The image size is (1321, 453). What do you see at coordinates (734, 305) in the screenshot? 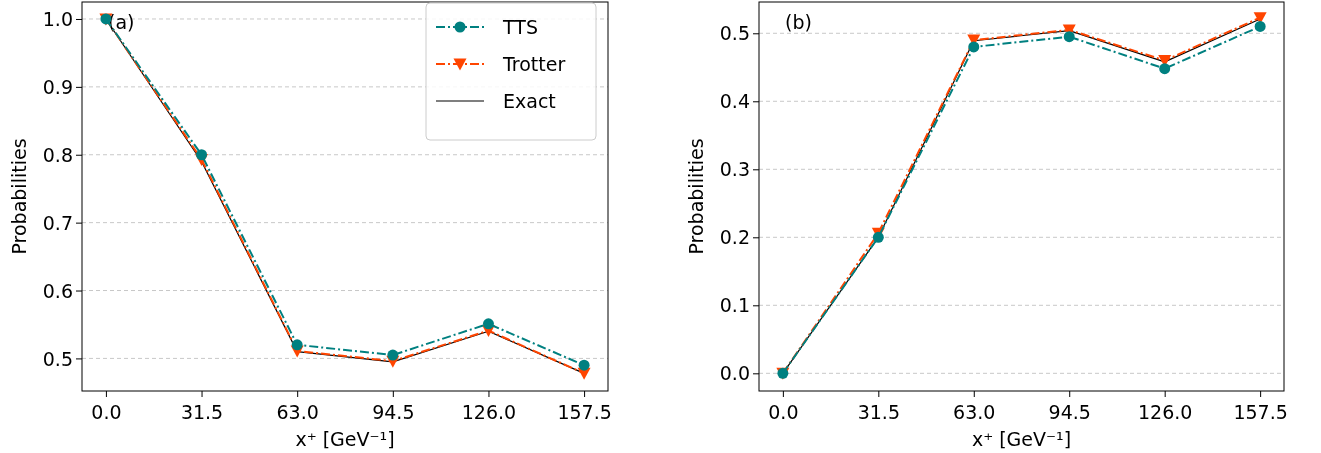
I see `y-tick-label: 0.1` at bounding box center [734, 305].